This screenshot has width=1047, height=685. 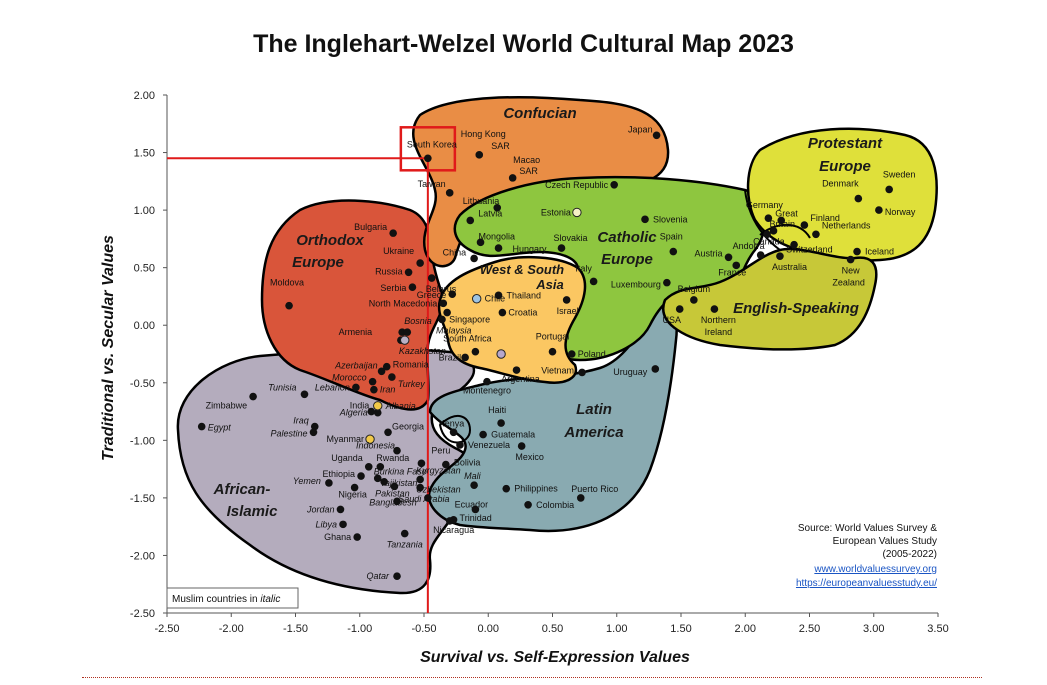 What do you see at coordinates (287, 283) in the screenshot?
I see `country-label: Moldova` at bounding box center [287, 283].